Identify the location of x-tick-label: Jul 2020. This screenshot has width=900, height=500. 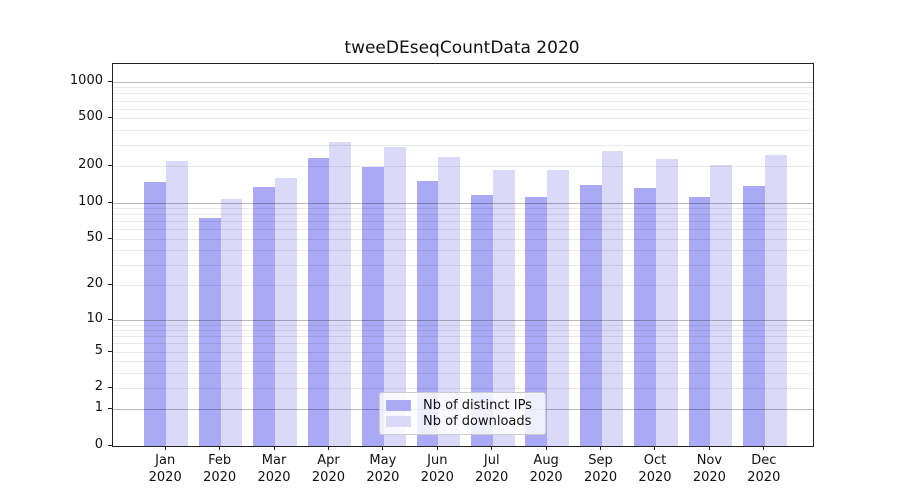
(492, 469).